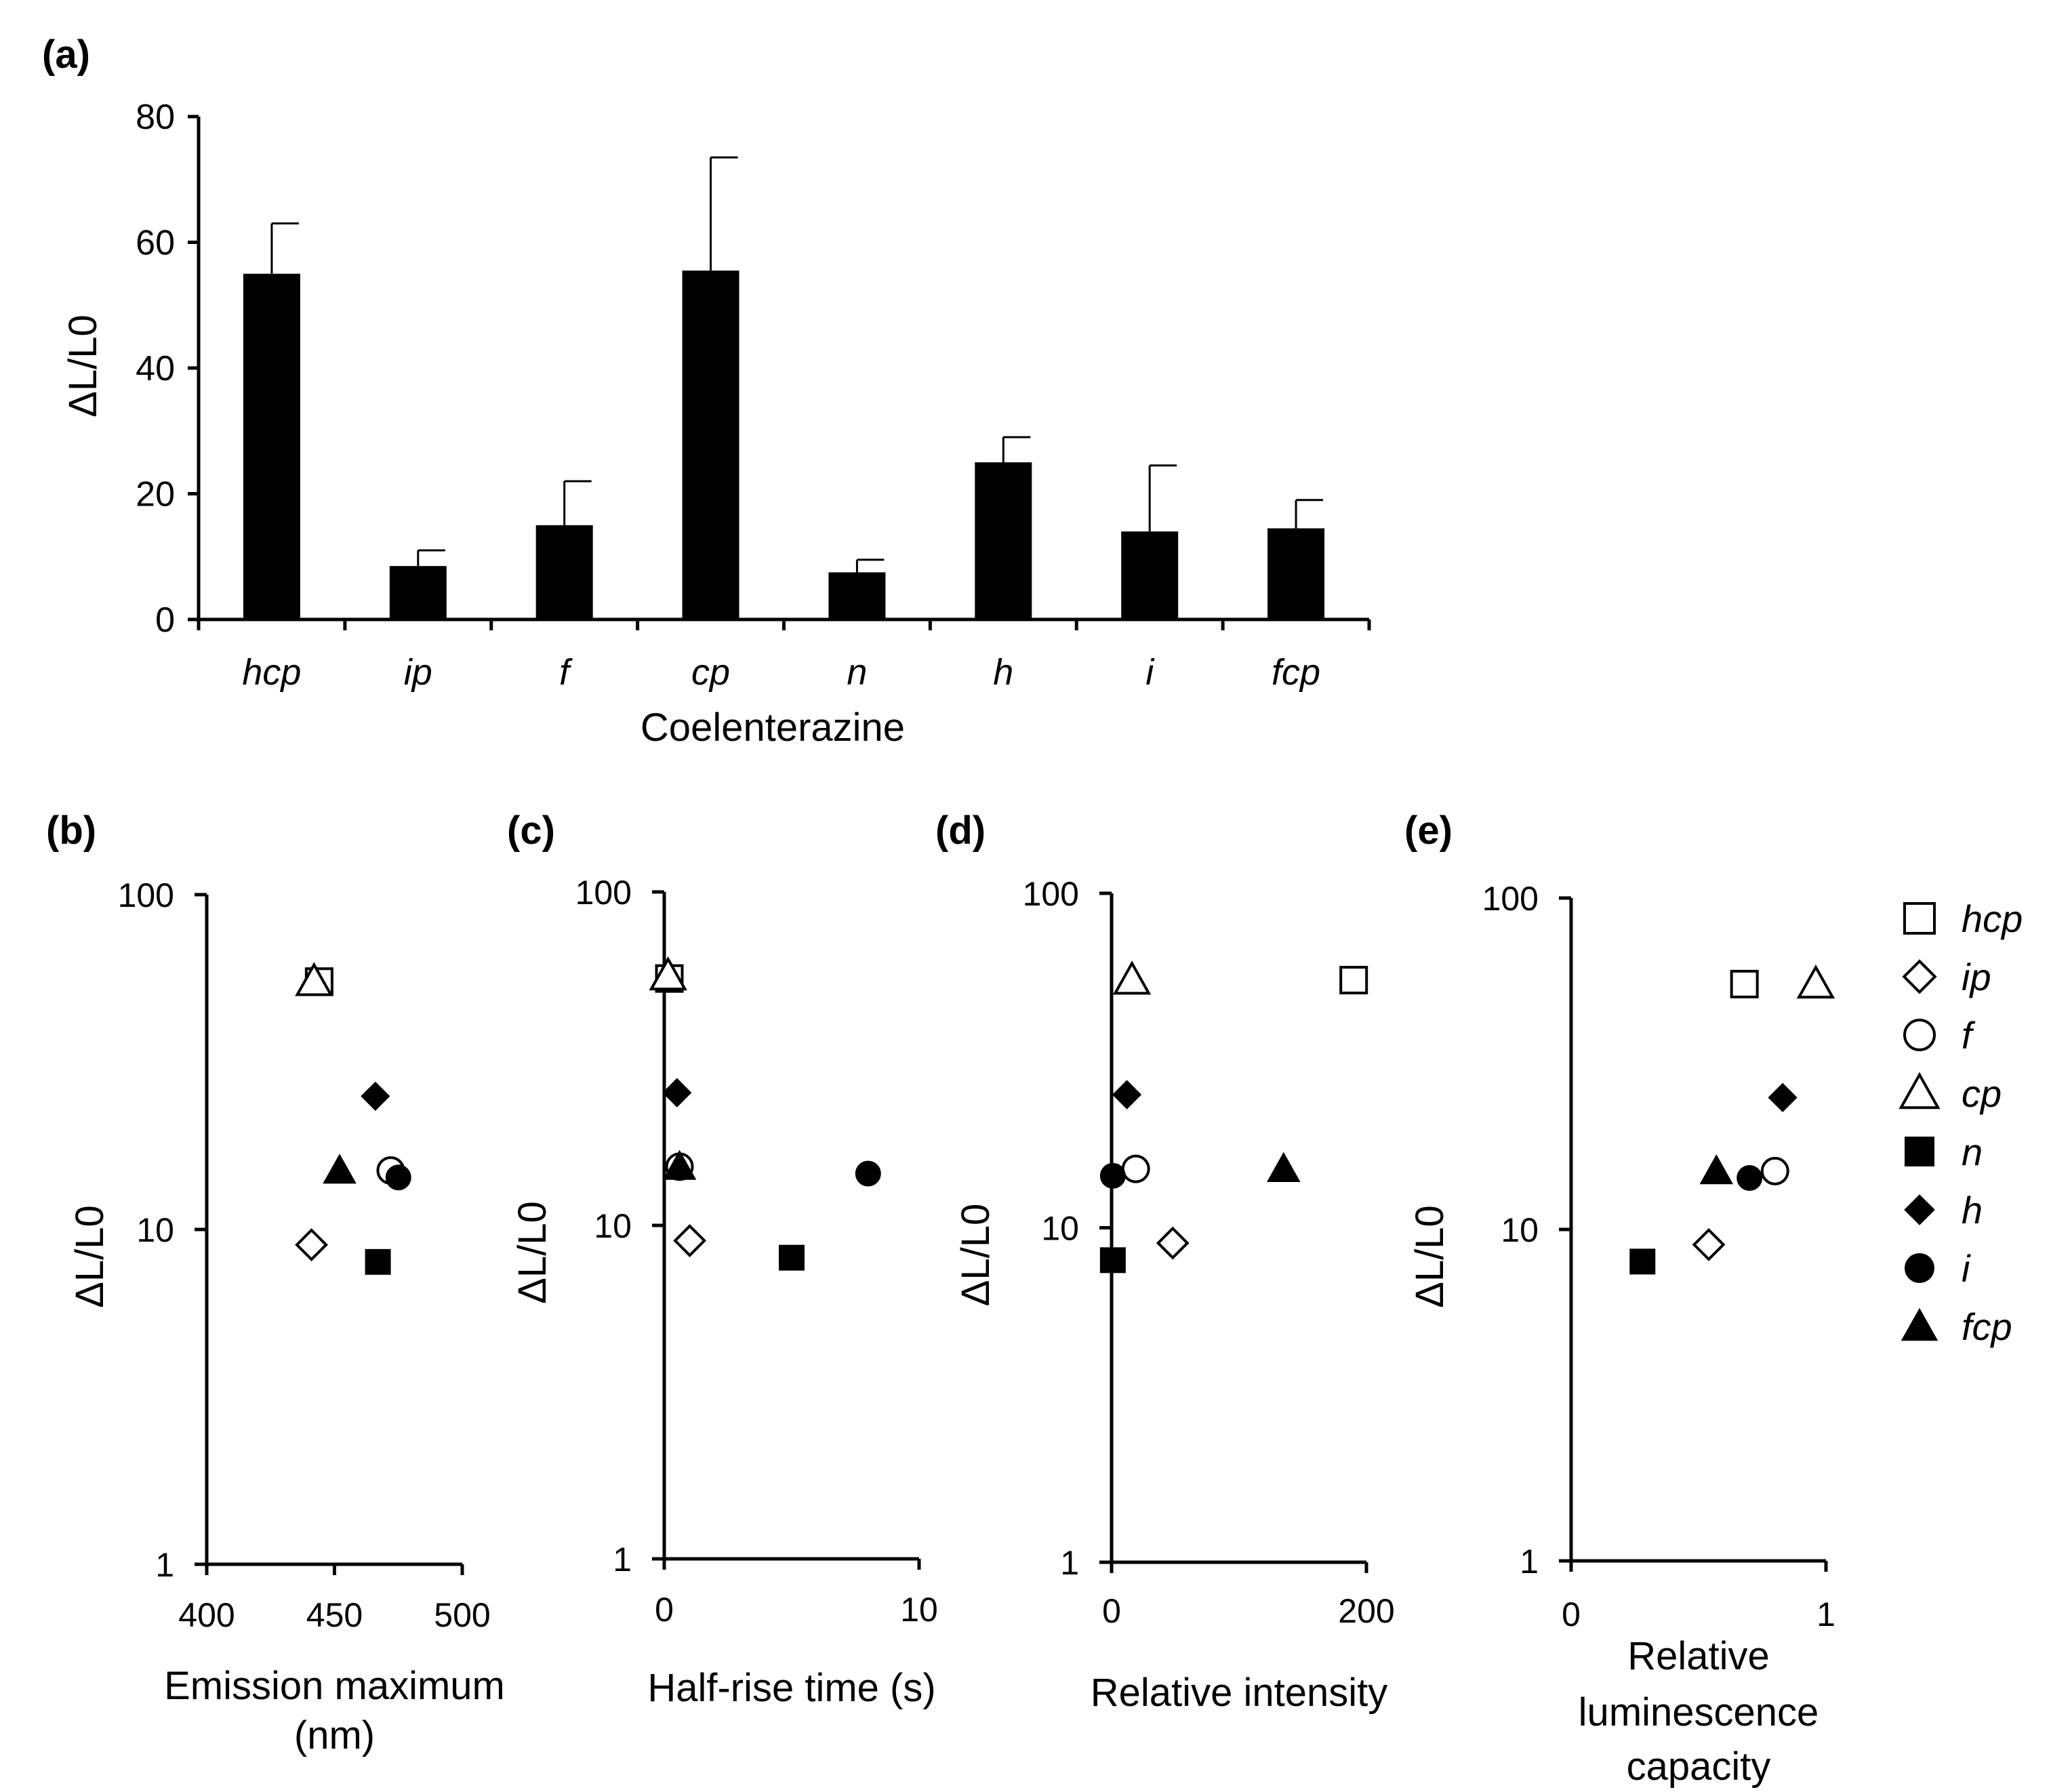  What do you see at coordinates (791, 1688) in the screenshot?
I see `x-axis-title: Half-rise time (s)` at bounding box center [791, 1688].